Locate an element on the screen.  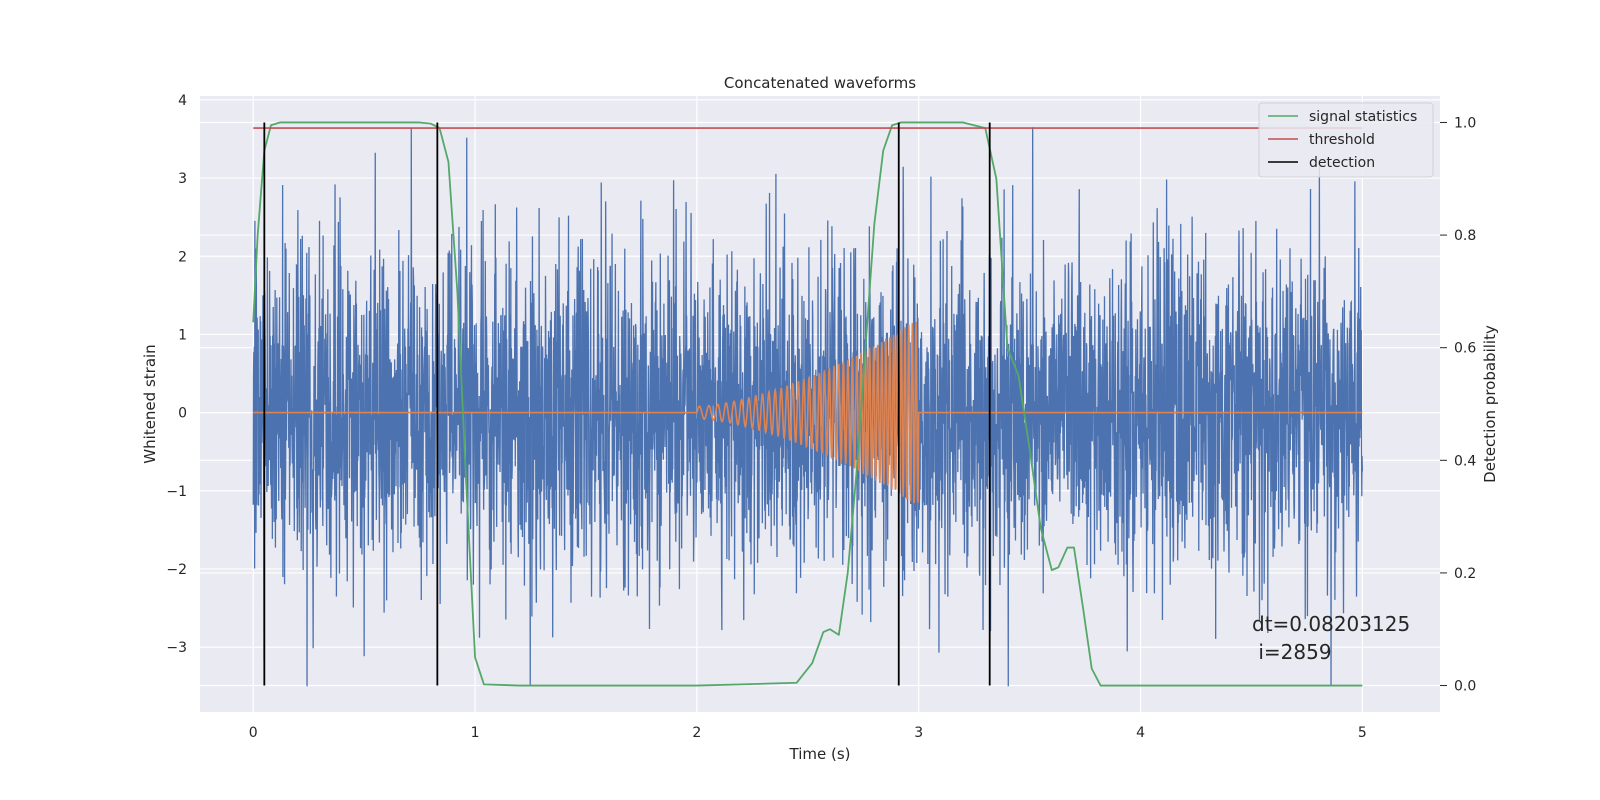
y-tick-label: −2 is located at coordinates (176, 570).